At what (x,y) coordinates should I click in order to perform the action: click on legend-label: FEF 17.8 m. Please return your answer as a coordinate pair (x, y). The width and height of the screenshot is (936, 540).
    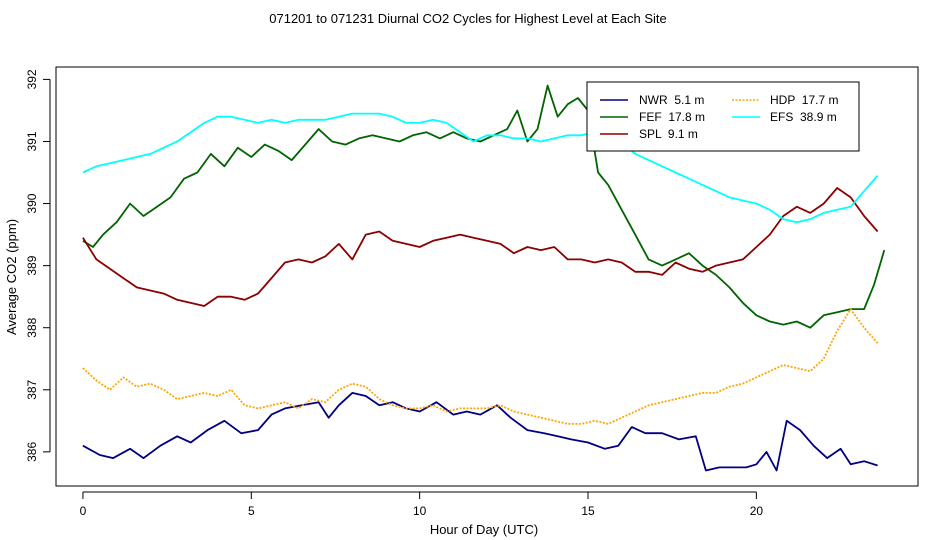
    Looking at the image, I should click on (672, 117).